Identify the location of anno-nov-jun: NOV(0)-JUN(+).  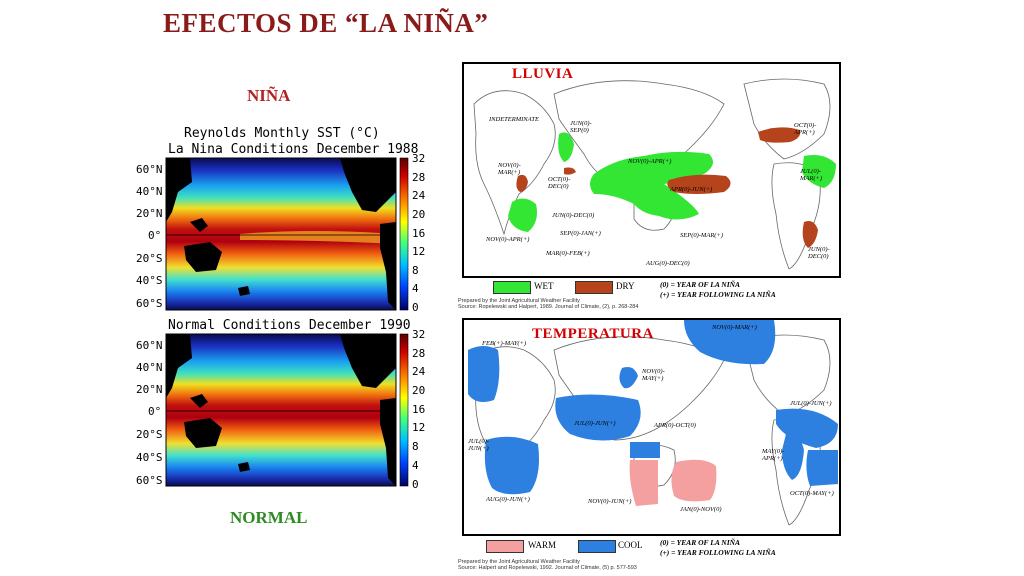
(610, 501).